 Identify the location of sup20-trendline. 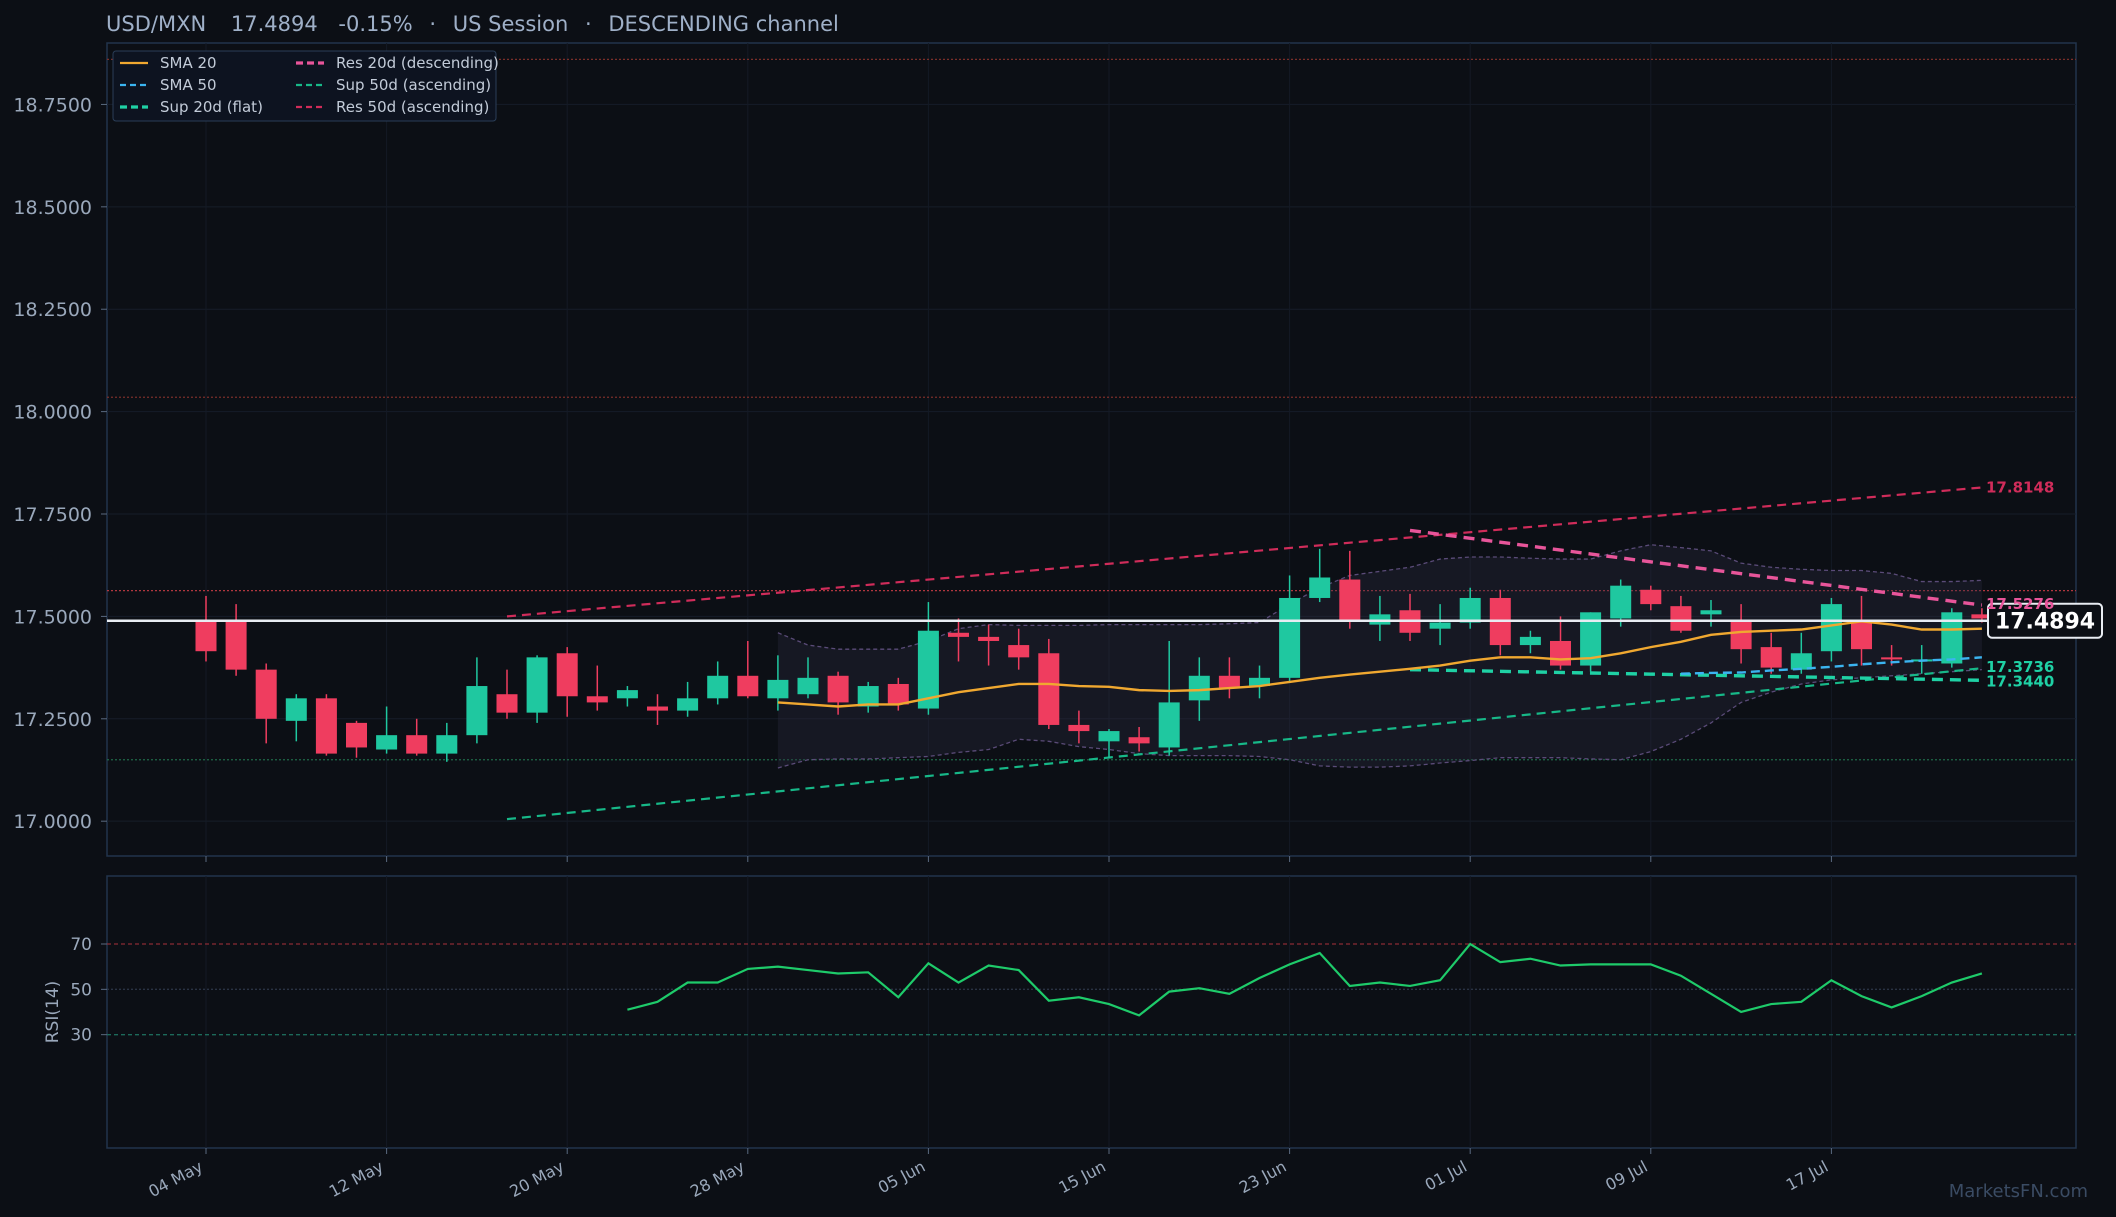
(1695, 674).